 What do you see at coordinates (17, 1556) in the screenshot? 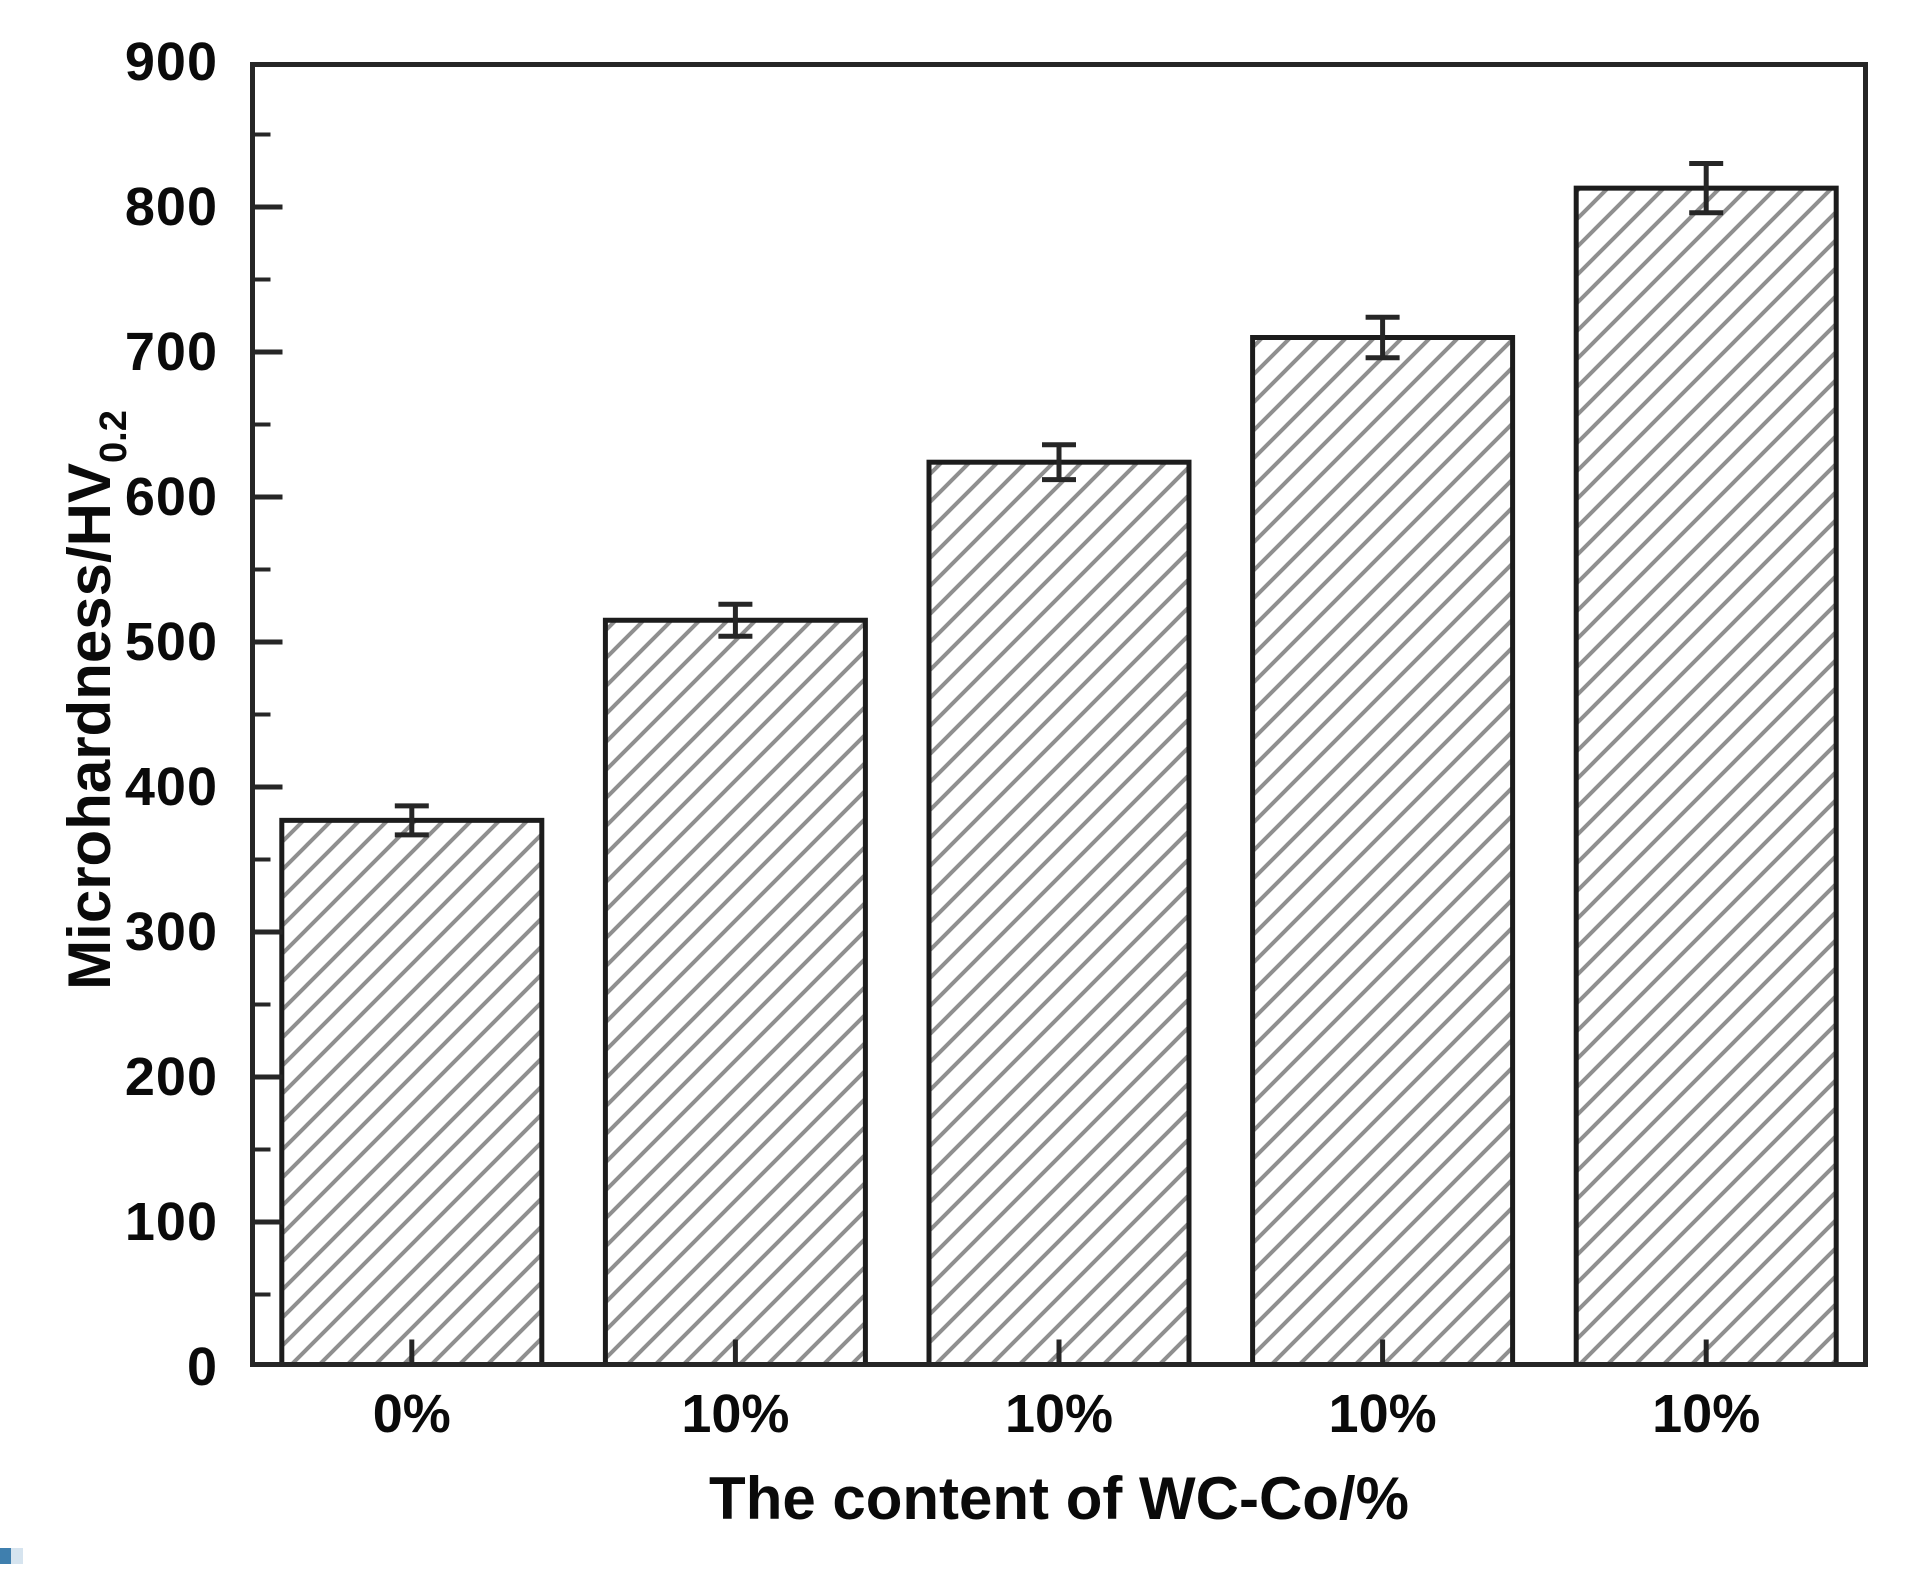
I see `corner-artifact-light` at bounding box center [17, 1556].